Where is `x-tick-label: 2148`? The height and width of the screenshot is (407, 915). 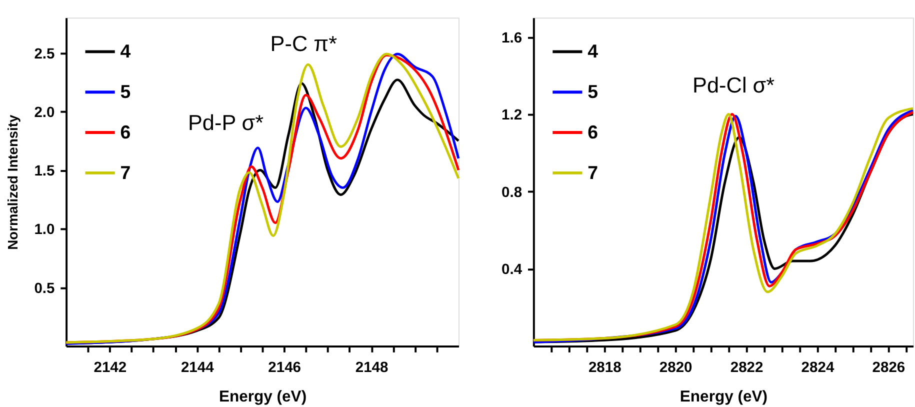
x-tick-label: 2148 is located at coordinates (371, 368).